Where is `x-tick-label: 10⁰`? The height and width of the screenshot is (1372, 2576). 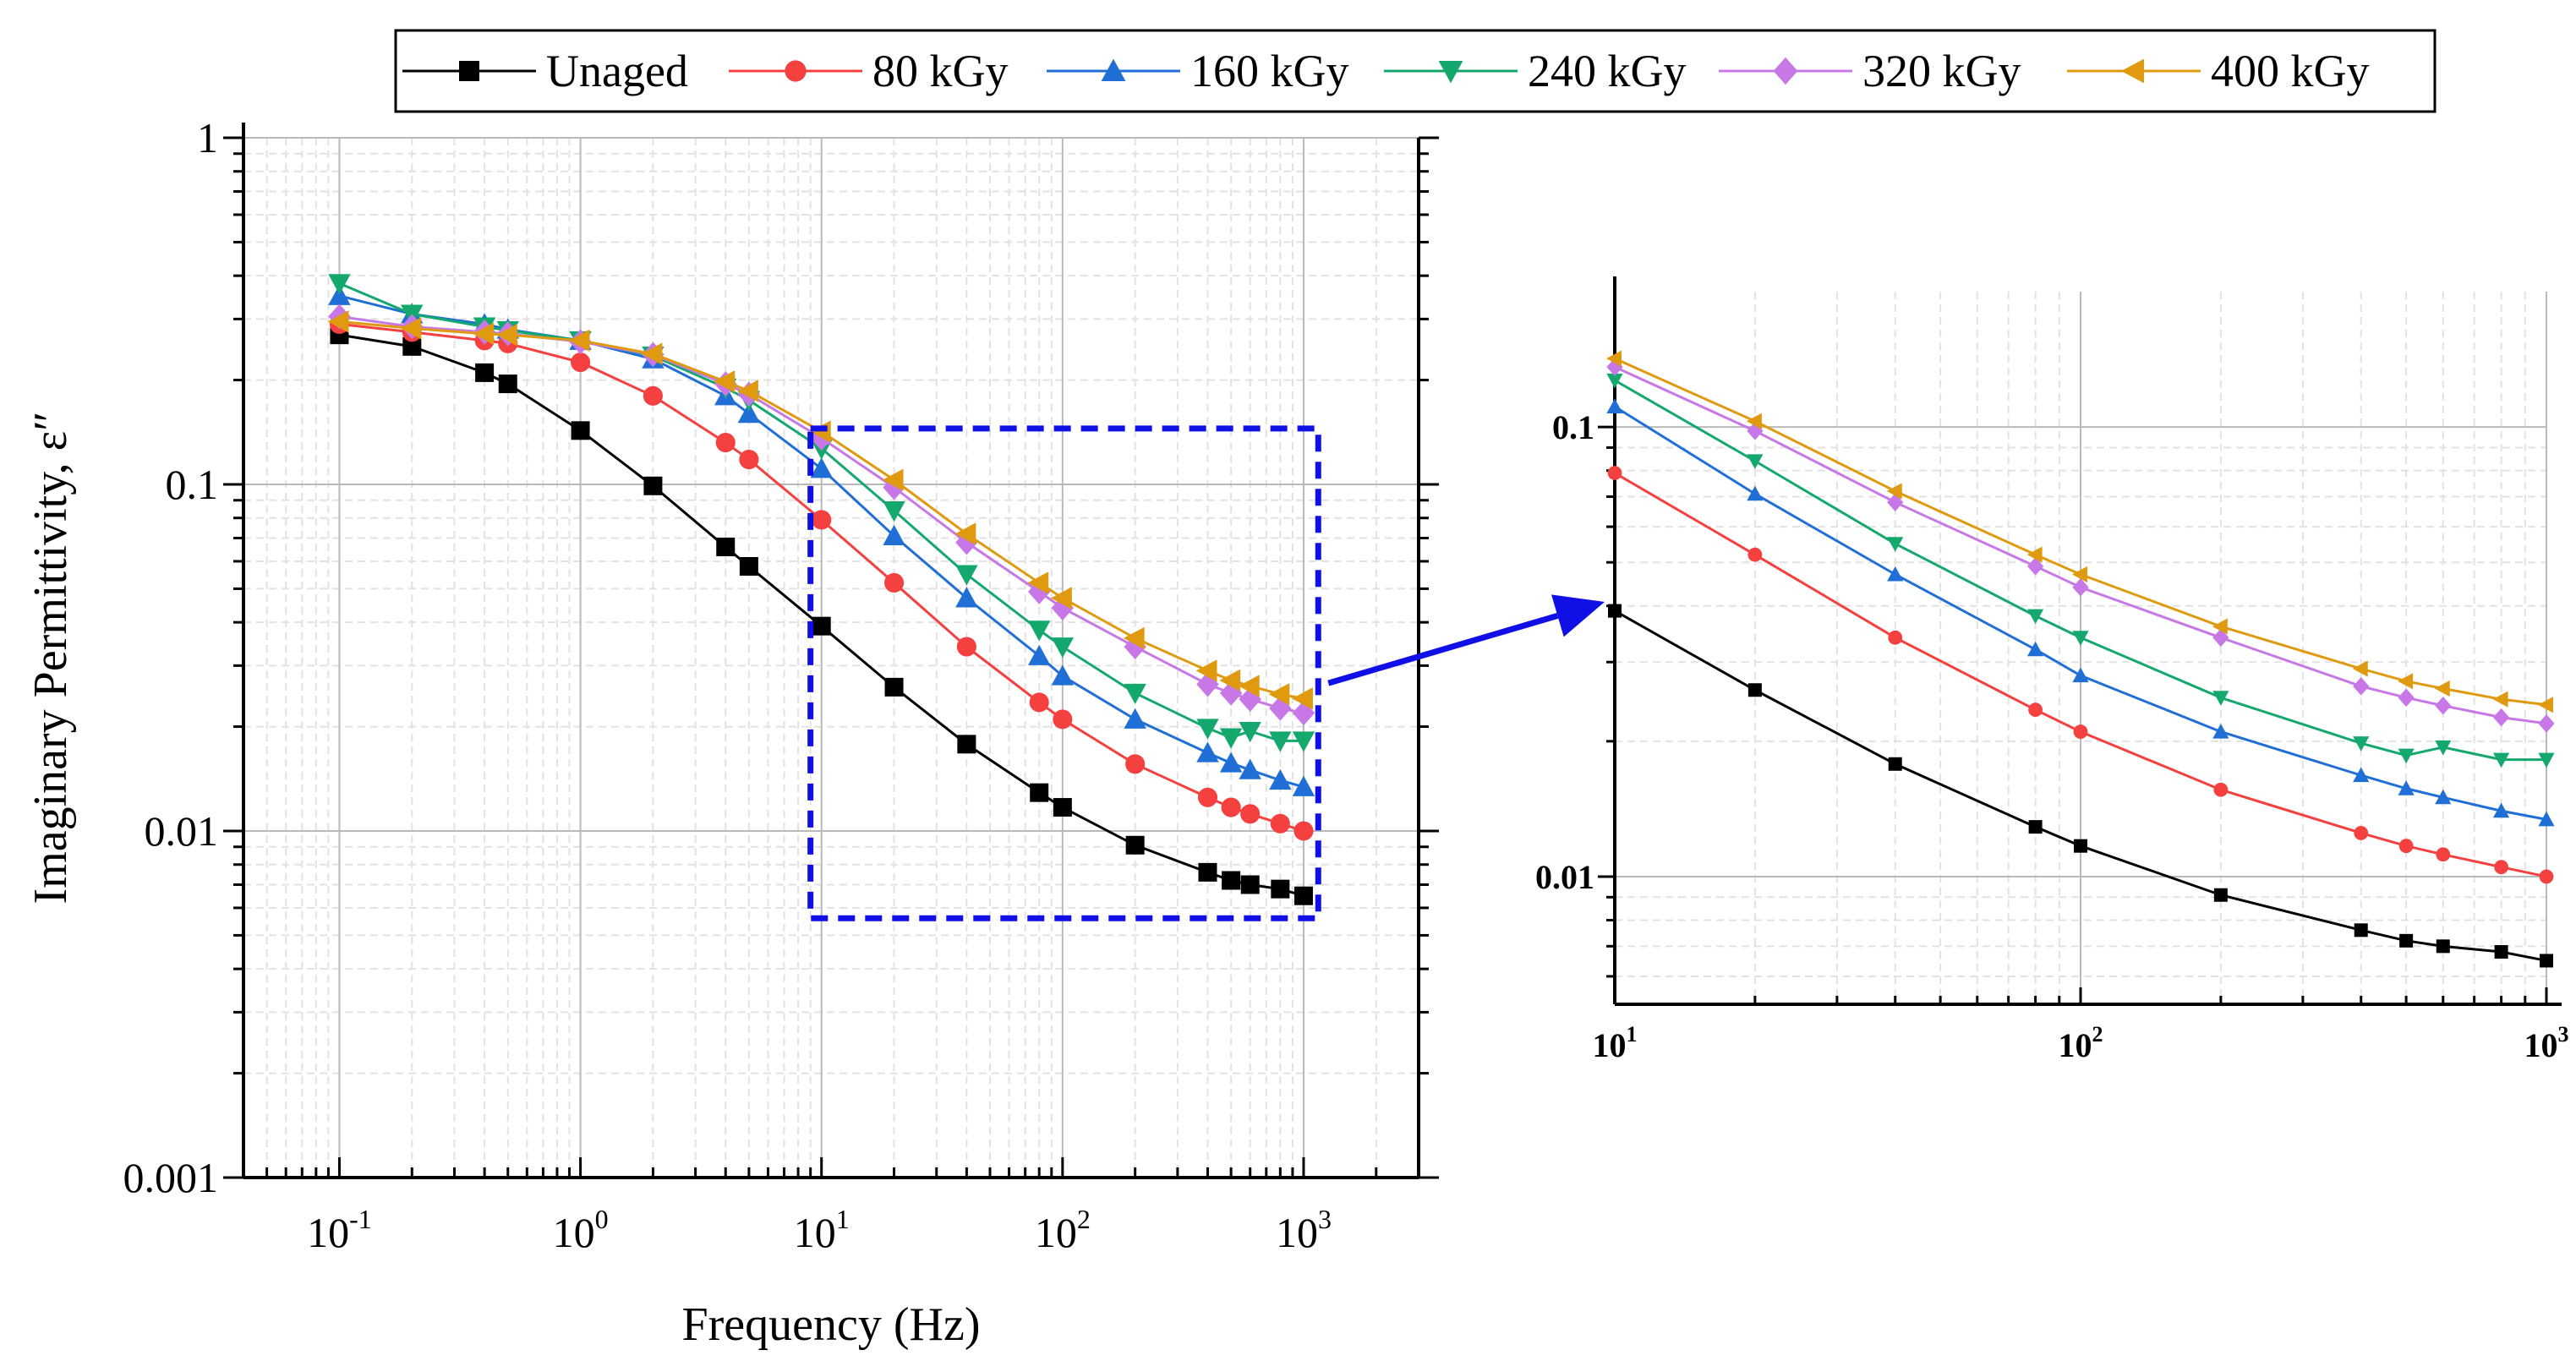
x-tick-label: 10⁰ is located at coordinates (581, 1230).